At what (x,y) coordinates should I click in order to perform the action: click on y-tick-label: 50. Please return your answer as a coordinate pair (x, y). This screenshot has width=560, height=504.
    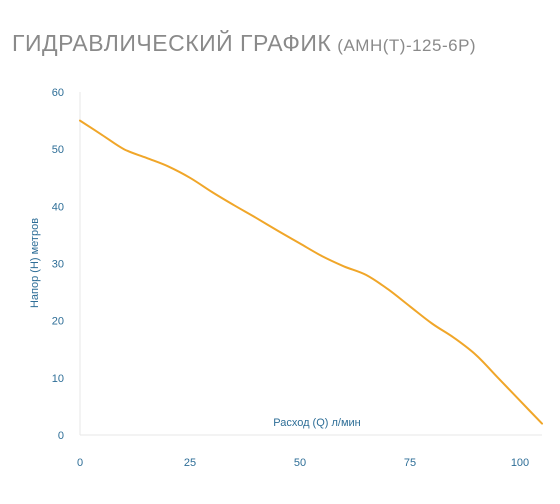
    Looking at the image, I should click on (58, 150).